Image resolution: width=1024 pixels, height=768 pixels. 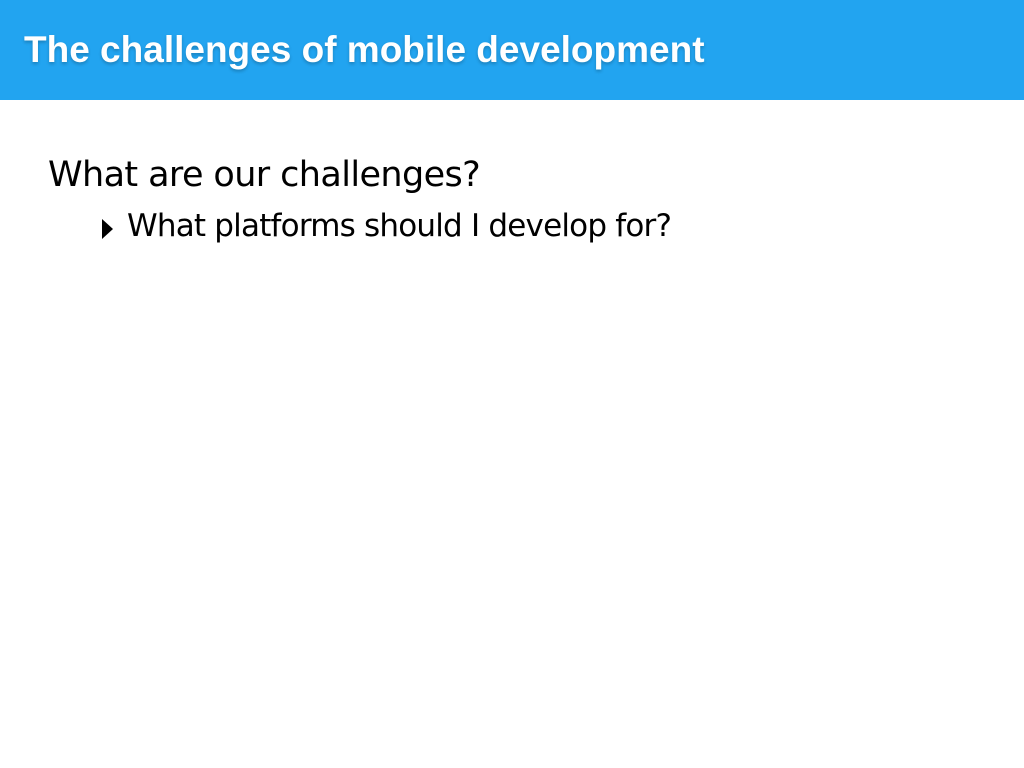 What do you see at coordinates (399, 226) in the screenshot?
I see `bullet-text: What platforms should I develop for?` at bounding box center [399, 226].